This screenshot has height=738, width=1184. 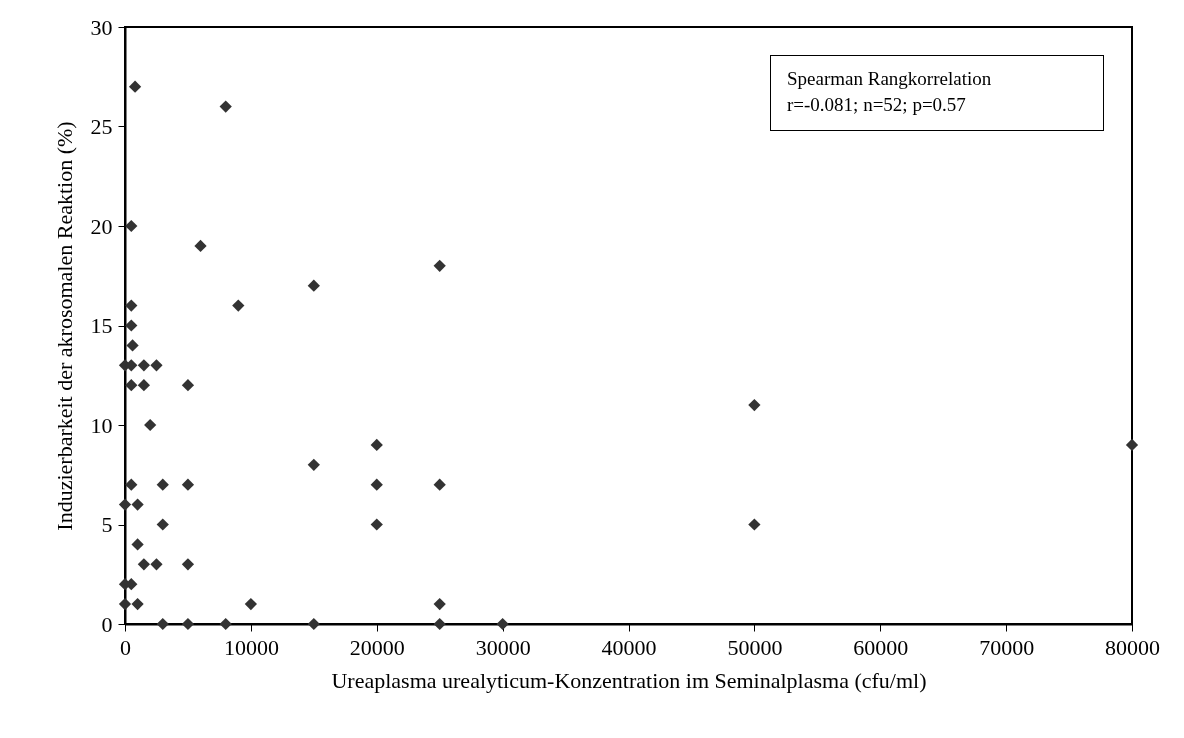 I want to click on annotation: Spearman Rangkorrelation, so click(x=890, y=79).